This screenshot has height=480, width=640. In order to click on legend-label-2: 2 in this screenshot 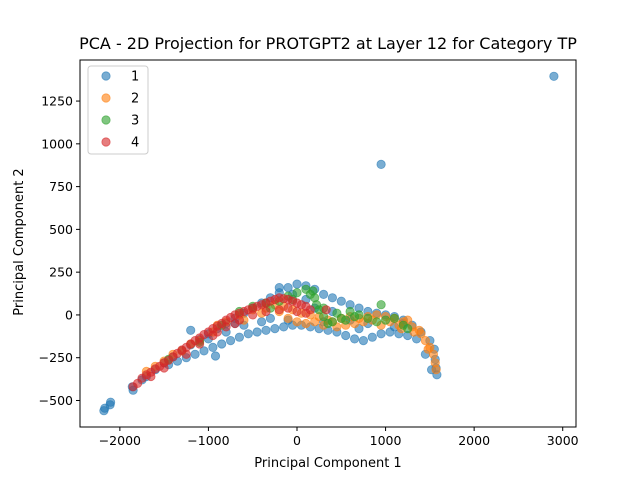, I will do `click(135, 99)`.